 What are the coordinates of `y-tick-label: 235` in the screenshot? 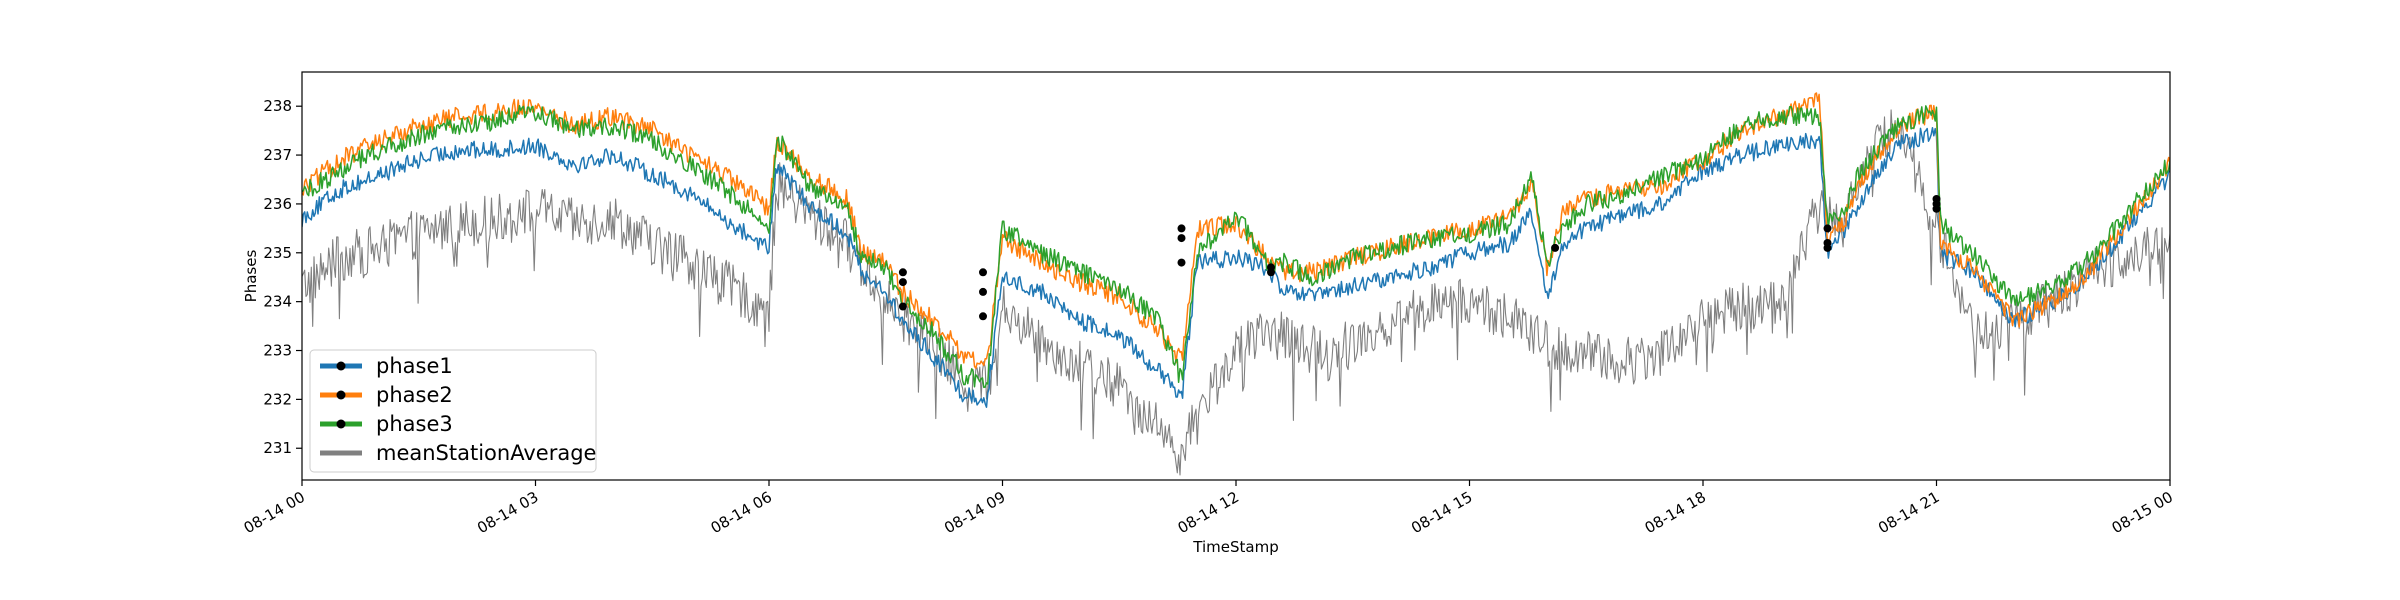 It's located at (277, 253).